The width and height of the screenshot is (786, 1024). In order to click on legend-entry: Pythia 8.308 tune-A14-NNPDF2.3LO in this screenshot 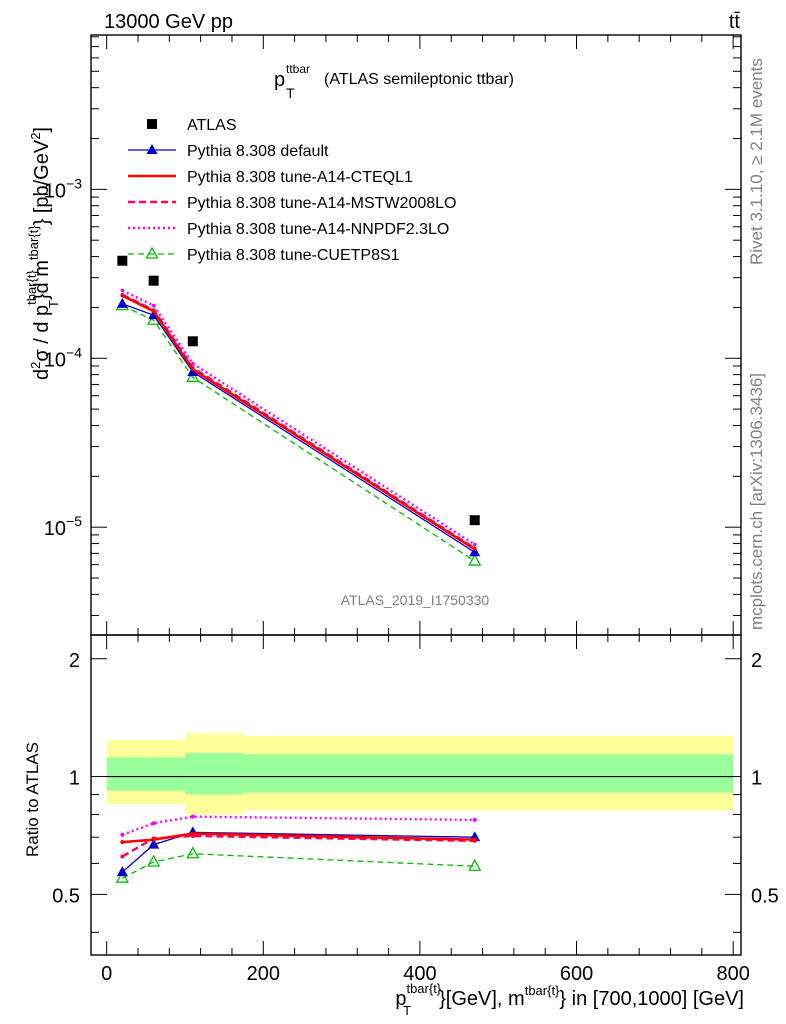, I will do `click(288, 229)`.